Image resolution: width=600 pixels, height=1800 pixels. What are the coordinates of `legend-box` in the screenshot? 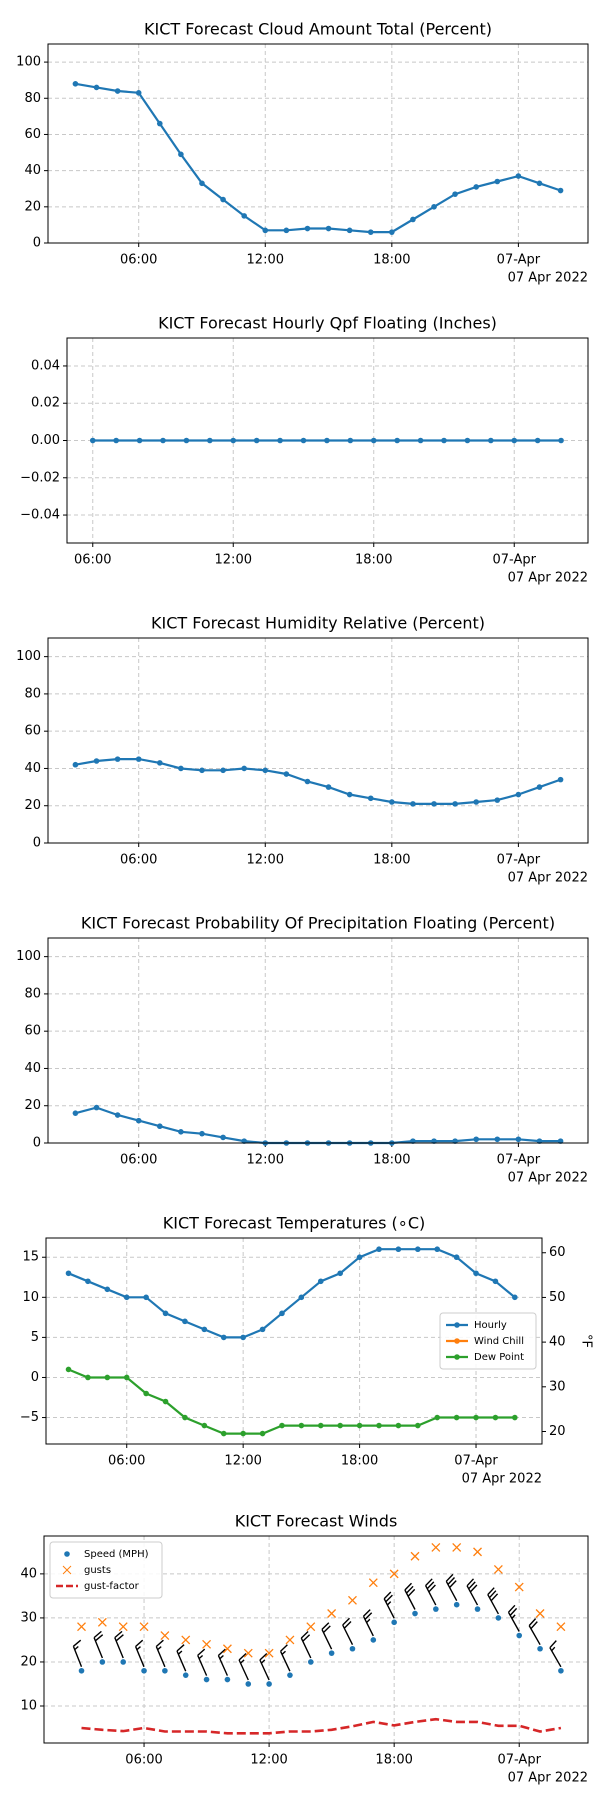 It's located at (106, 1570).